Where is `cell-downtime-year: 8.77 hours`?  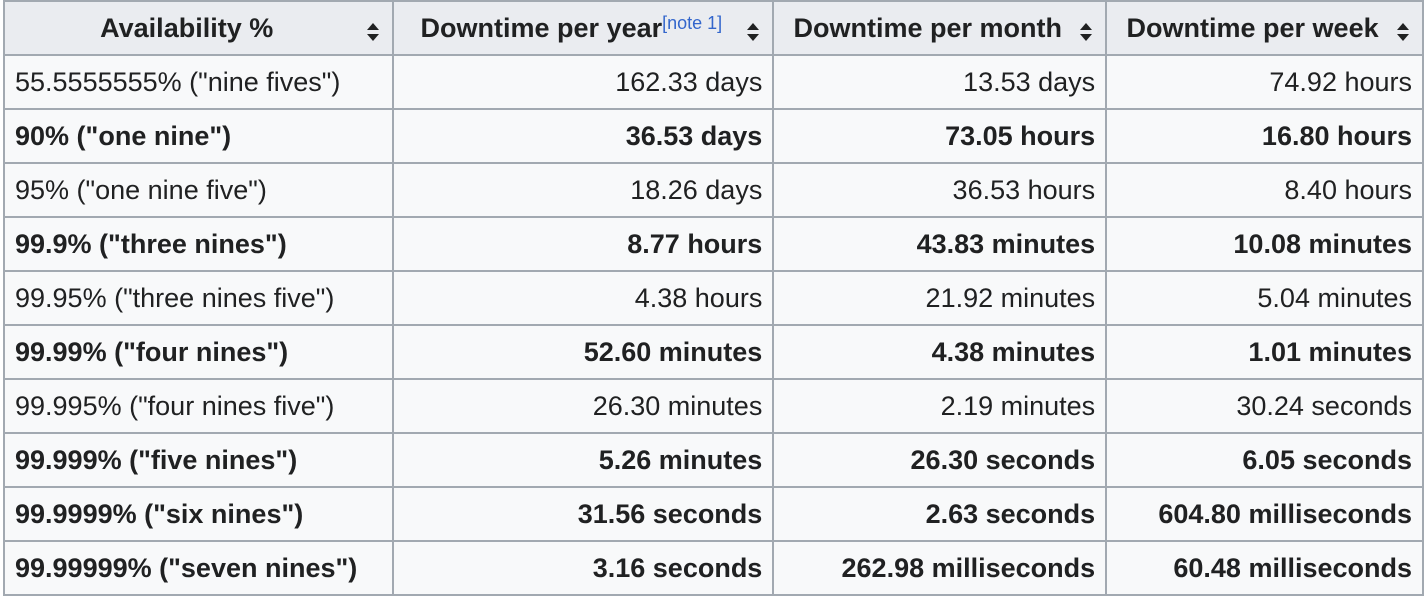 cell-downtime-year: 8.77 hours is located at coordinates (583, 244).